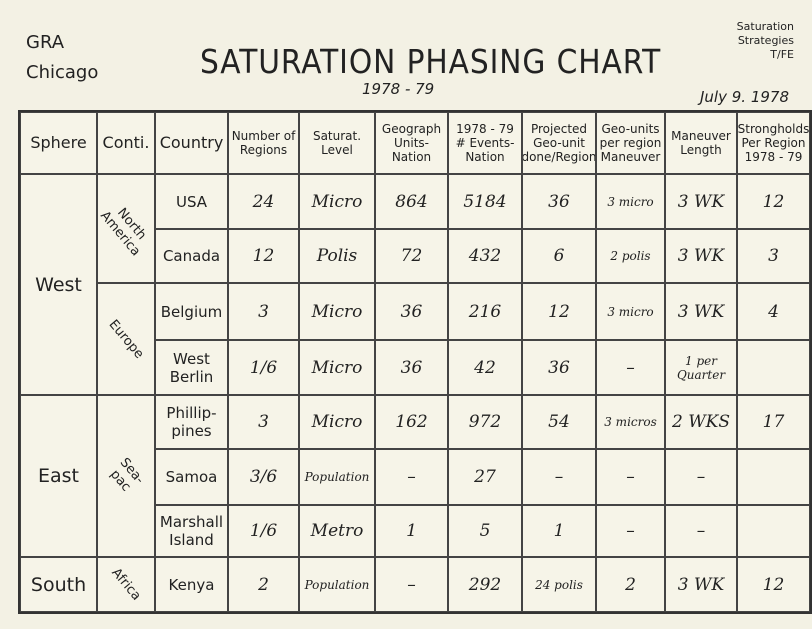 The height and width of the screenshot is (629, 812). Describe the element at coordinates (485, 143) in the screenshot. I see `column-header: 1978 - 79 # Events-Nation` at that location.